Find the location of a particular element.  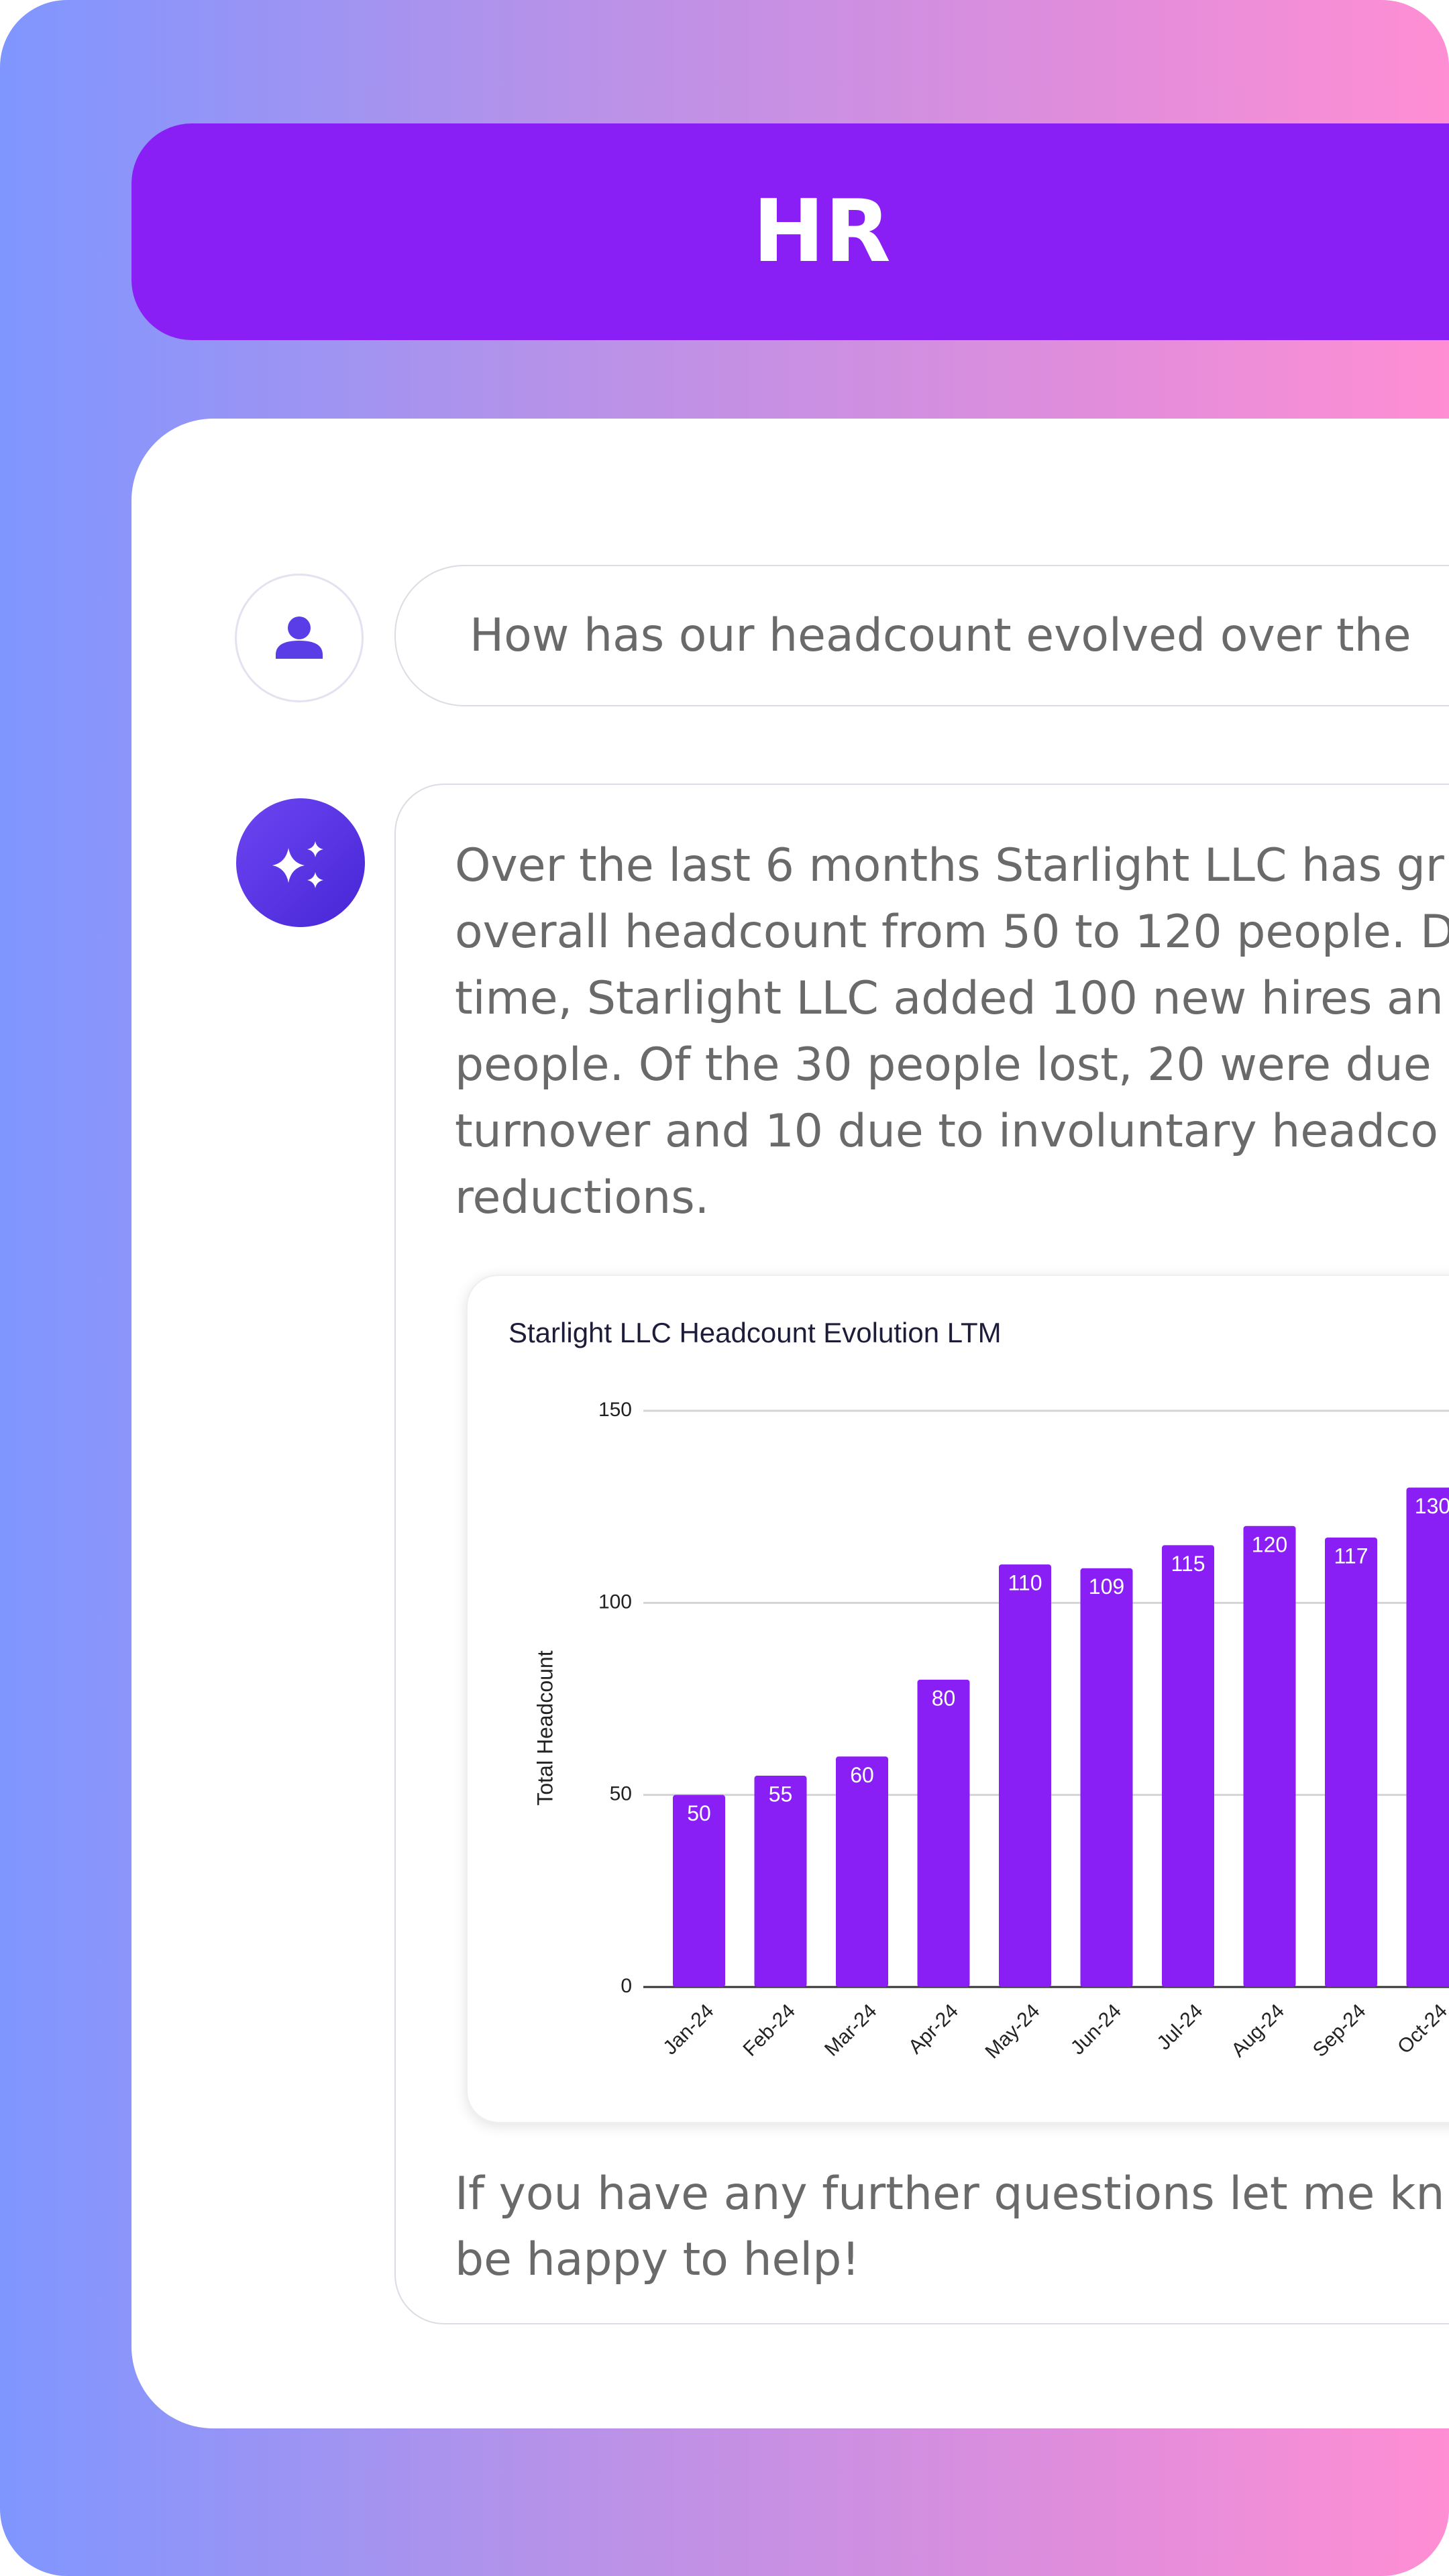

x-tick-label: Aug-24 is located at coordinates (1258, 2030).